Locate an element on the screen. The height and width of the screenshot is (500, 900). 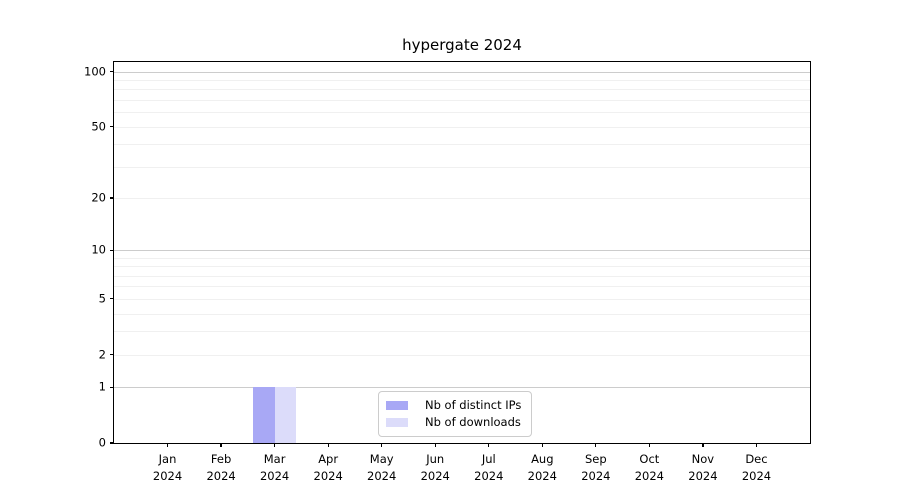
legend-row: Nb of downloads is located at coordinates (453, 422).